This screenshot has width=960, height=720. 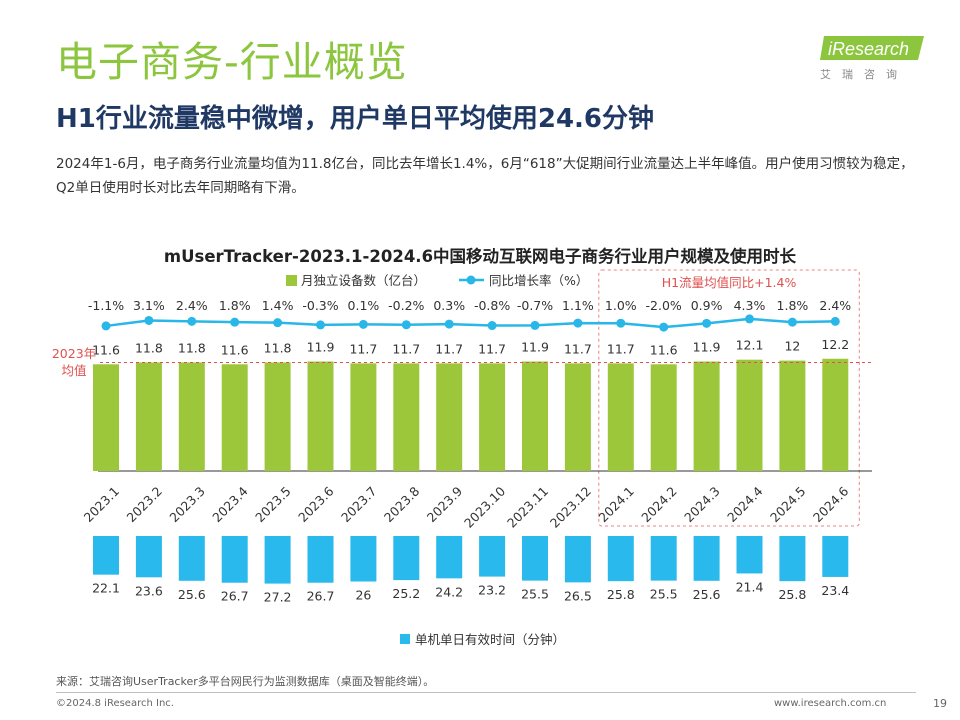 I want to click on highlight-label: H1流量均值同比+1.4%, so click(x=729, y=282).